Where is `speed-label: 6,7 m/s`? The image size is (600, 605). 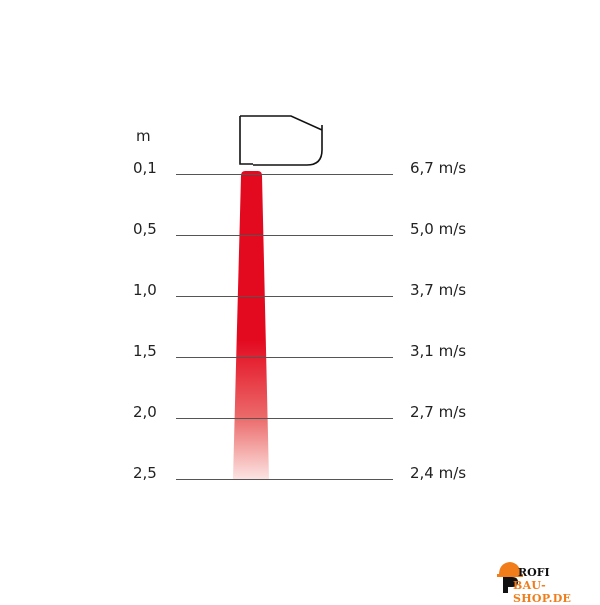
speed-label: 6,7 m/s is located at coordinates (438, 168).